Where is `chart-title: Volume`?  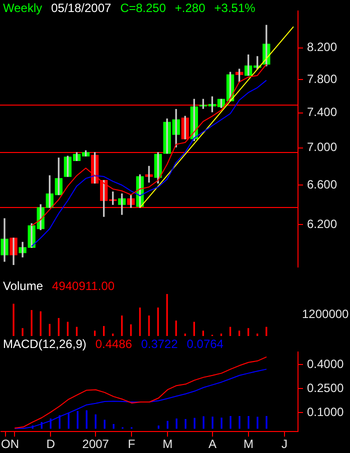 chart-title: Volume is located at coordinates (23, 286).